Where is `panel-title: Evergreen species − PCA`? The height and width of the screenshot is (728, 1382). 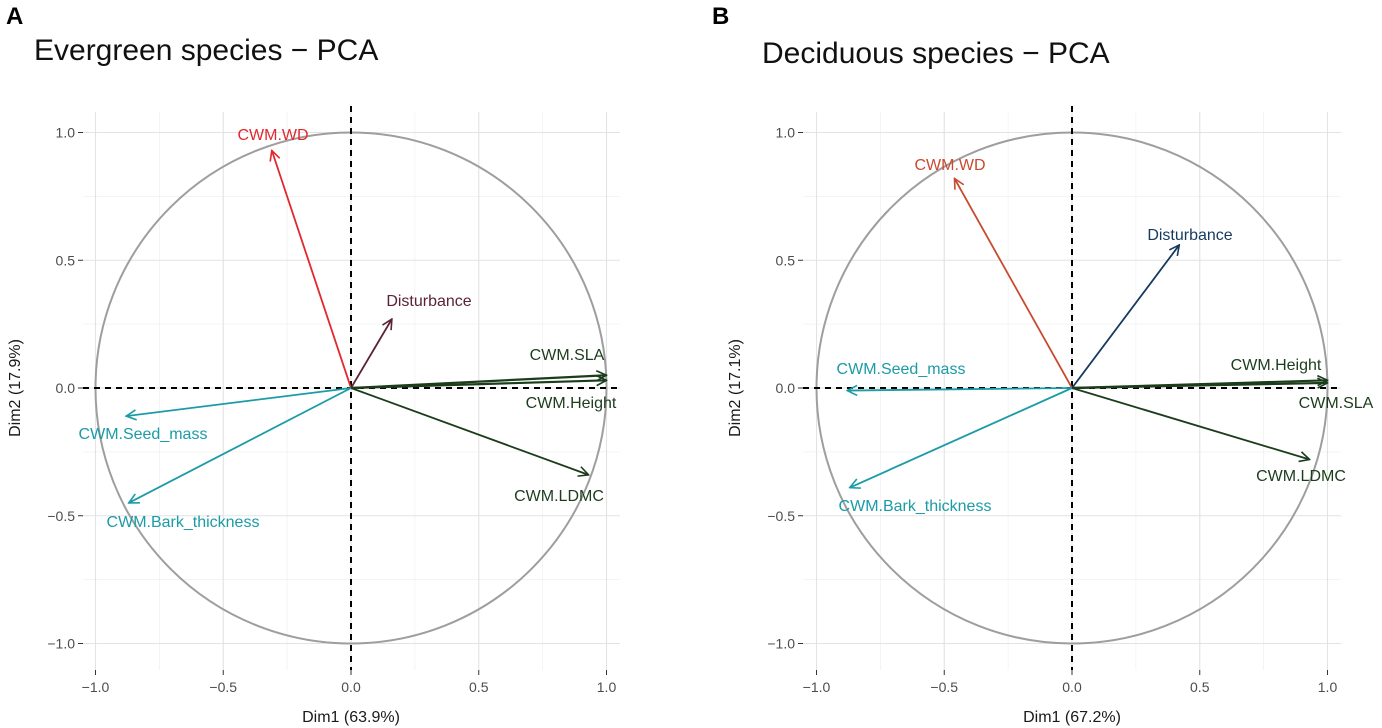 panel-title: Evergreen species − PCA is located at coordinates (206, 50).